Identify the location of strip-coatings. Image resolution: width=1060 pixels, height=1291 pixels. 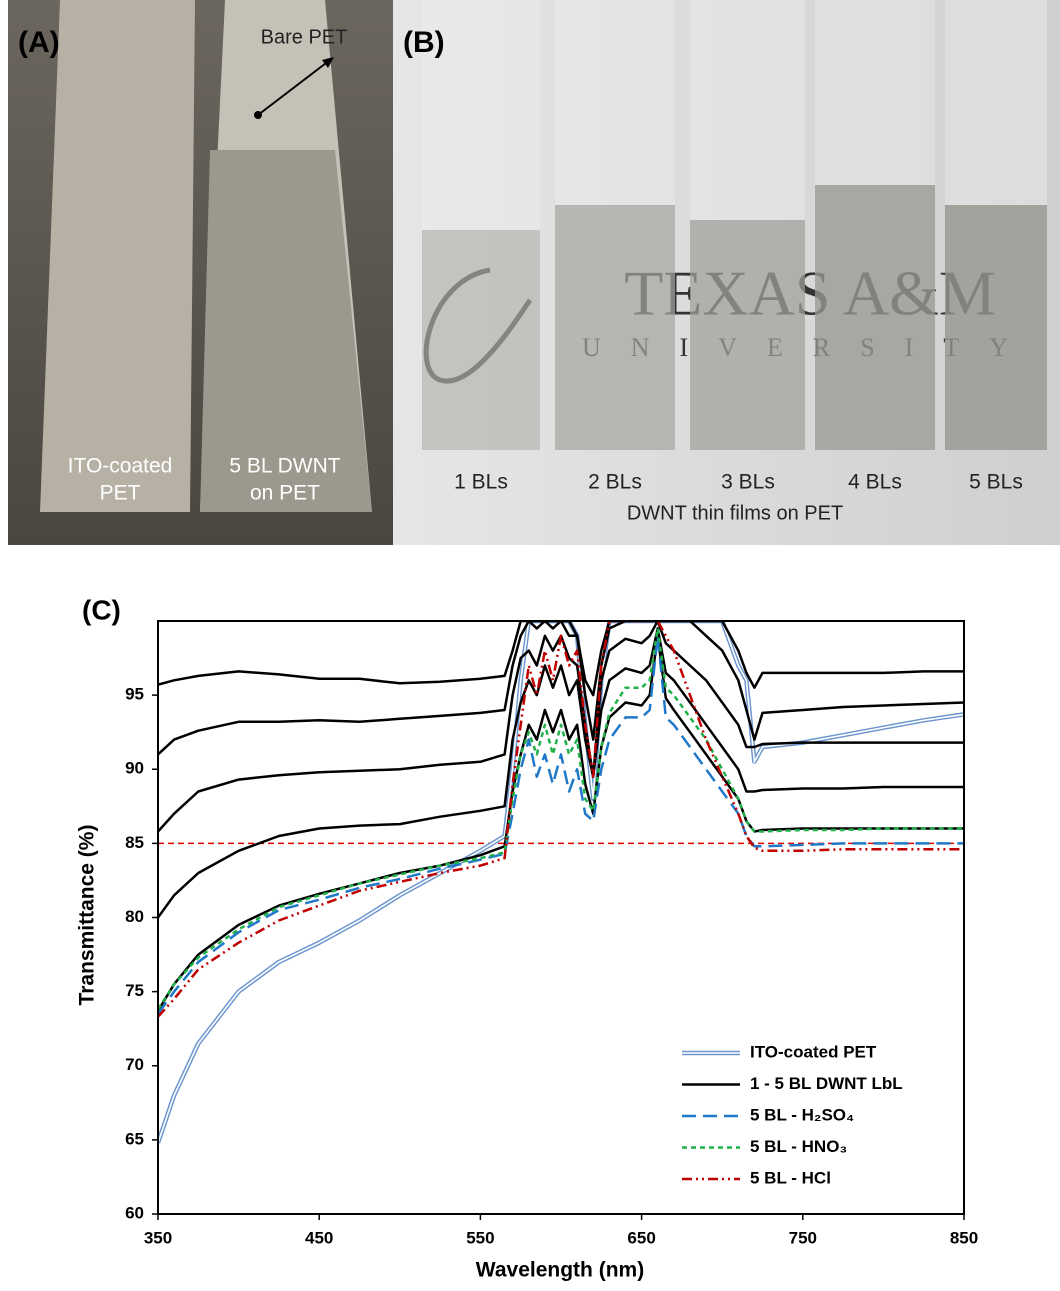
(734, 317).